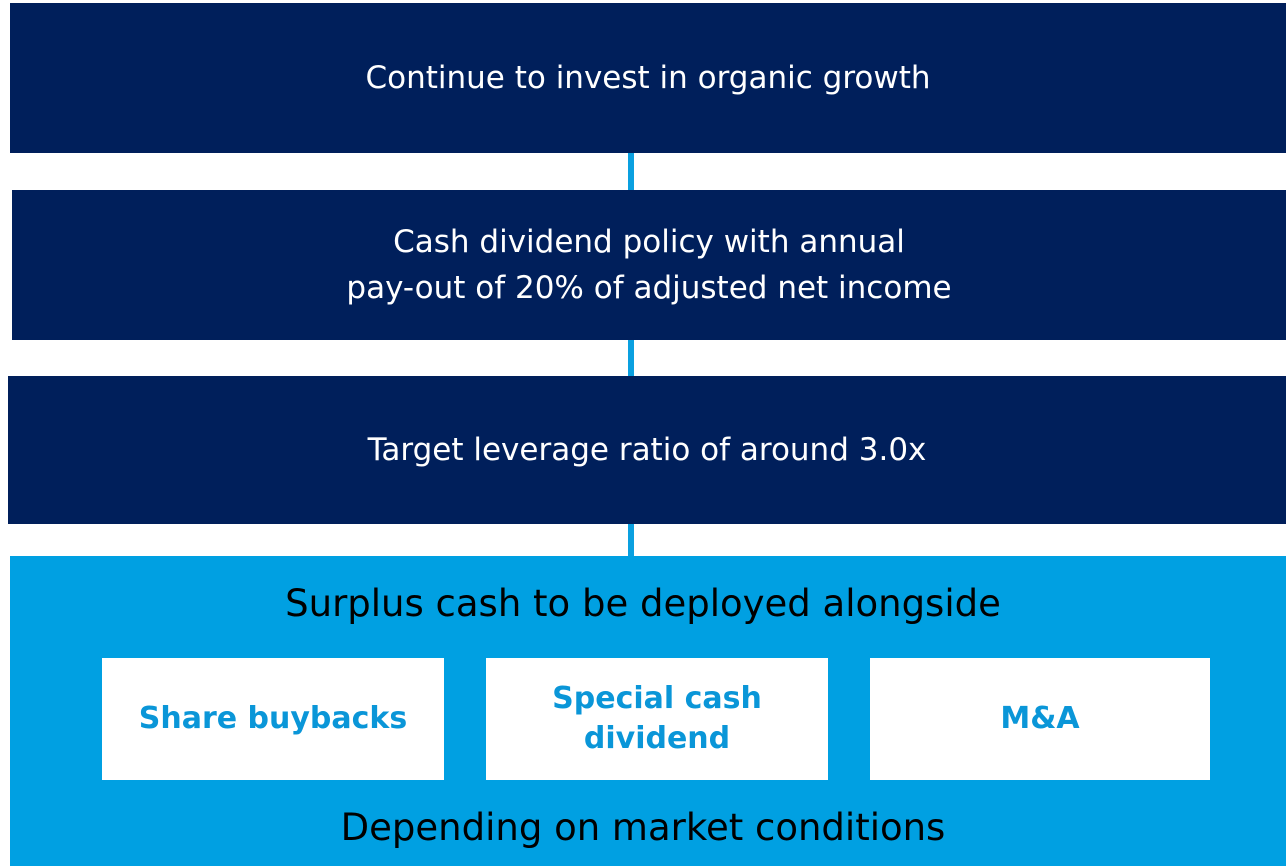 Image resolution: width=1286 pixels, height=866 pixels. I want to click on option-box: M&A, so click(1040, 719).